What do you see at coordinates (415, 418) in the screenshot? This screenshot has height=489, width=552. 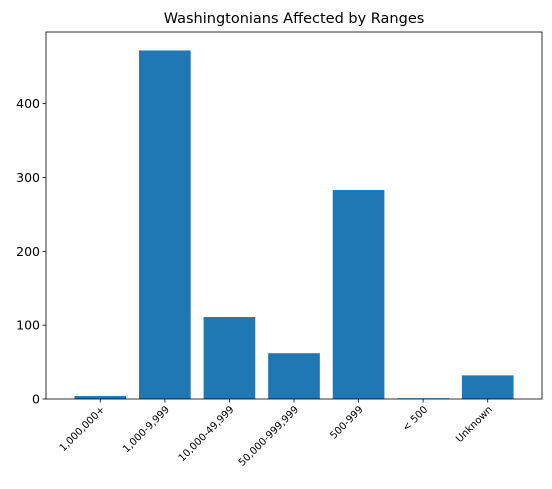 I see `x-tick-label-5: < 500` at bounding box center [415, 418].